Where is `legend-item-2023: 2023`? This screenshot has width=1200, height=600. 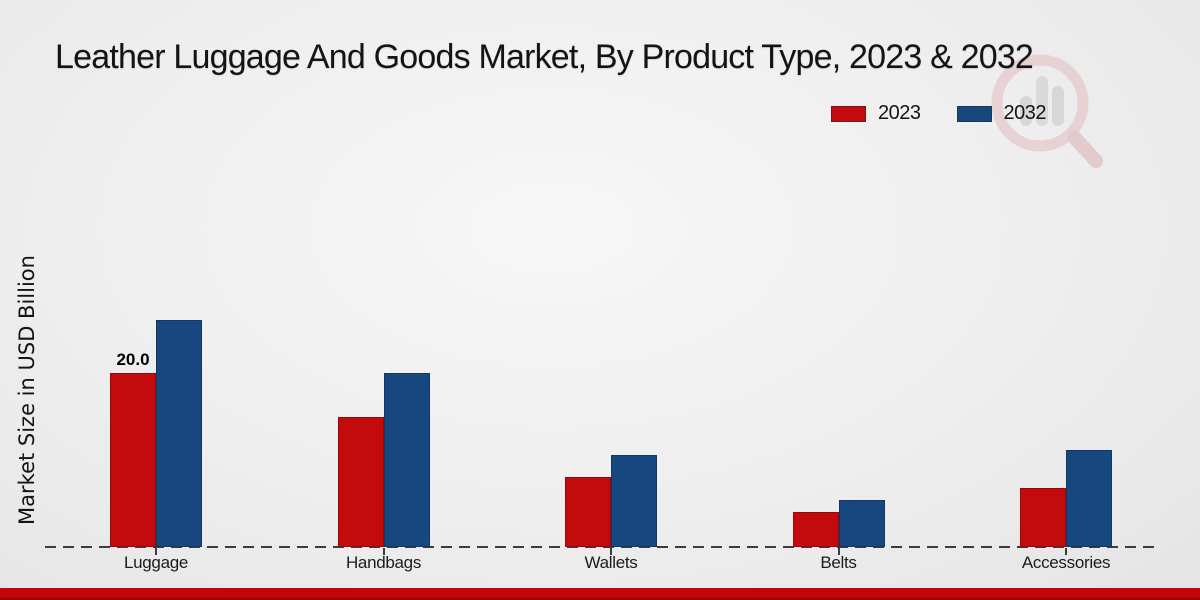
legend-item-2023: 2023 is located at coordinates (876, 113).